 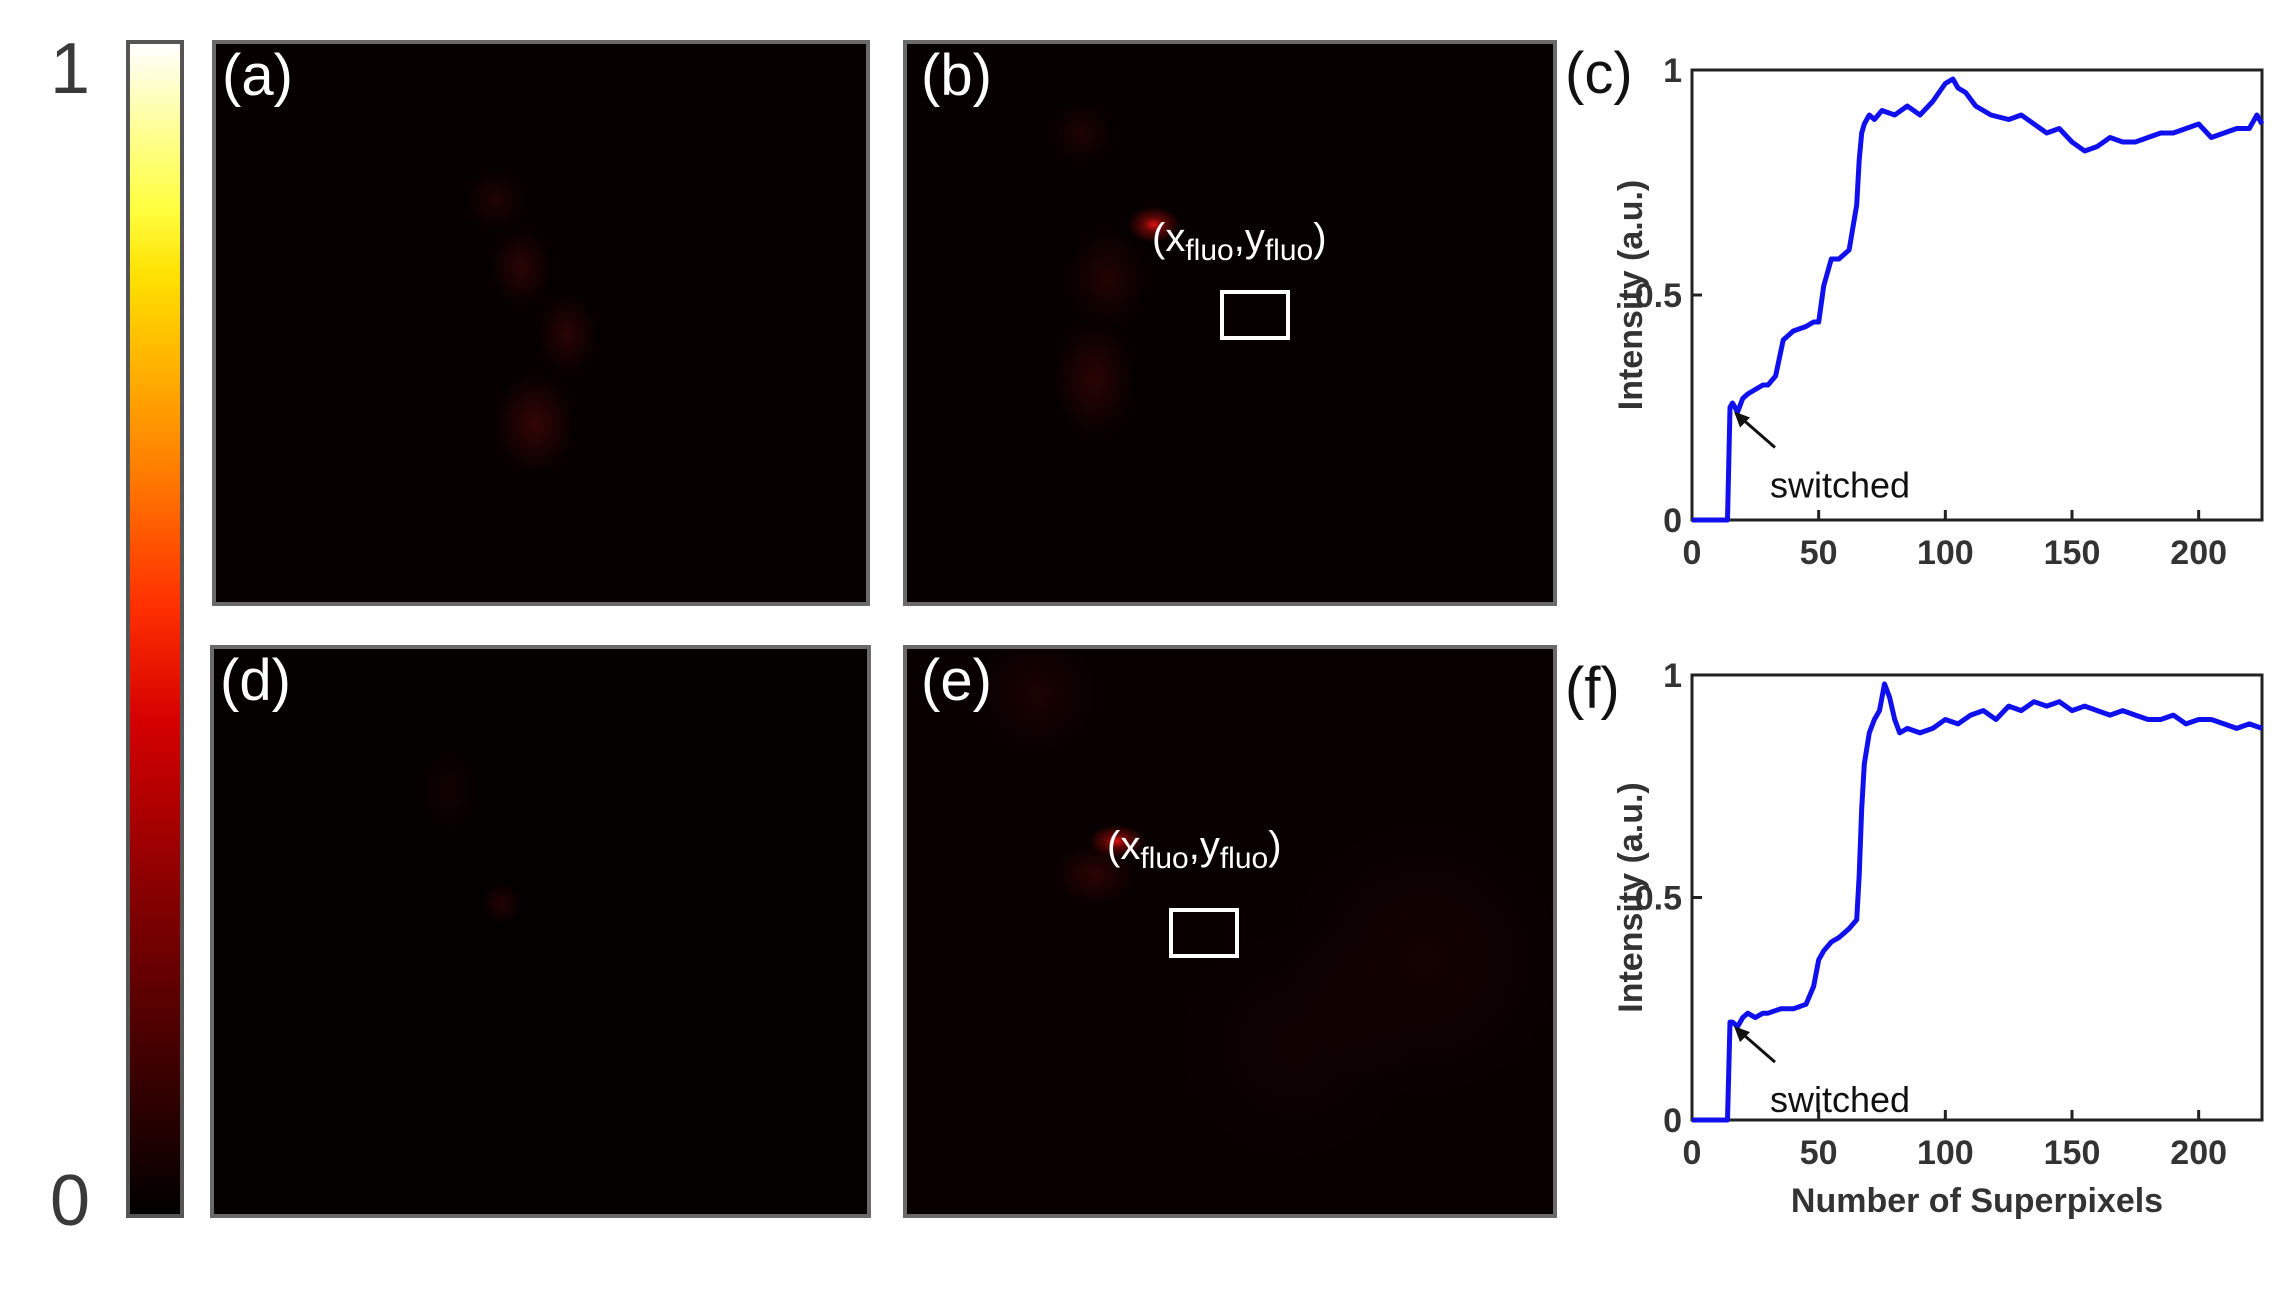 What do you see at coordinates (1204, 933) in the screenshot?
I see `roi-box-e` at bounding box center [1204, 933].